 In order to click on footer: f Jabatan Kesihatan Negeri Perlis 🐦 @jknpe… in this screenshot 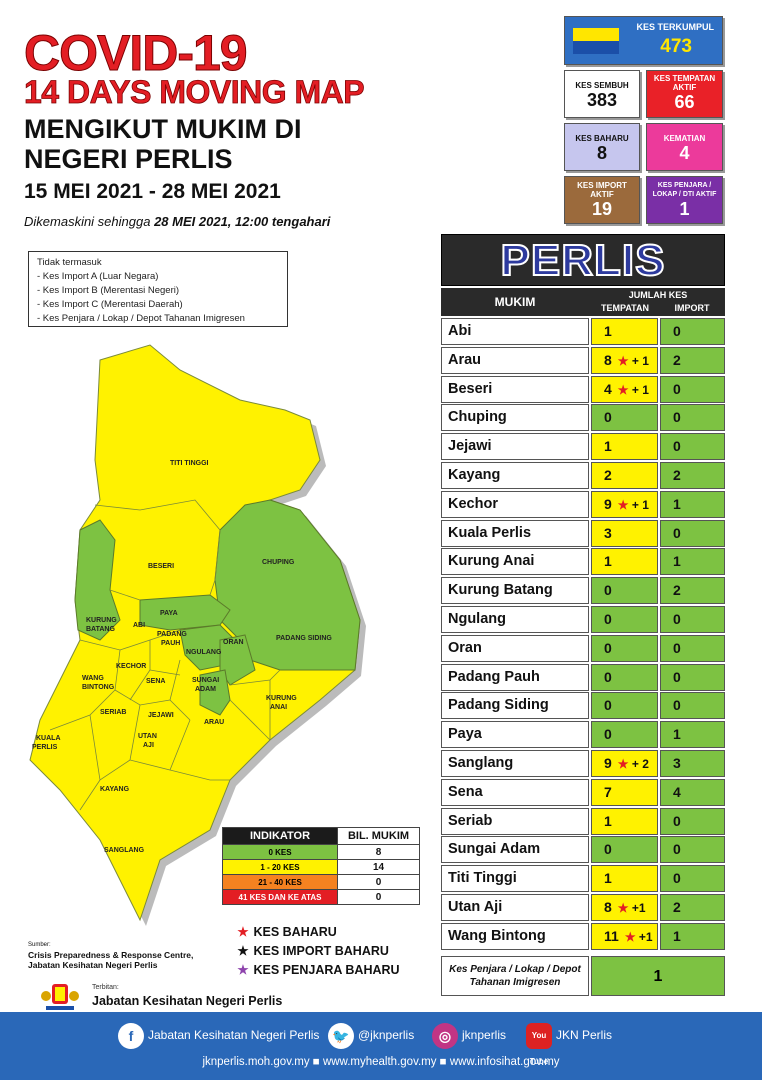, I will do `click(381, 1046)`.